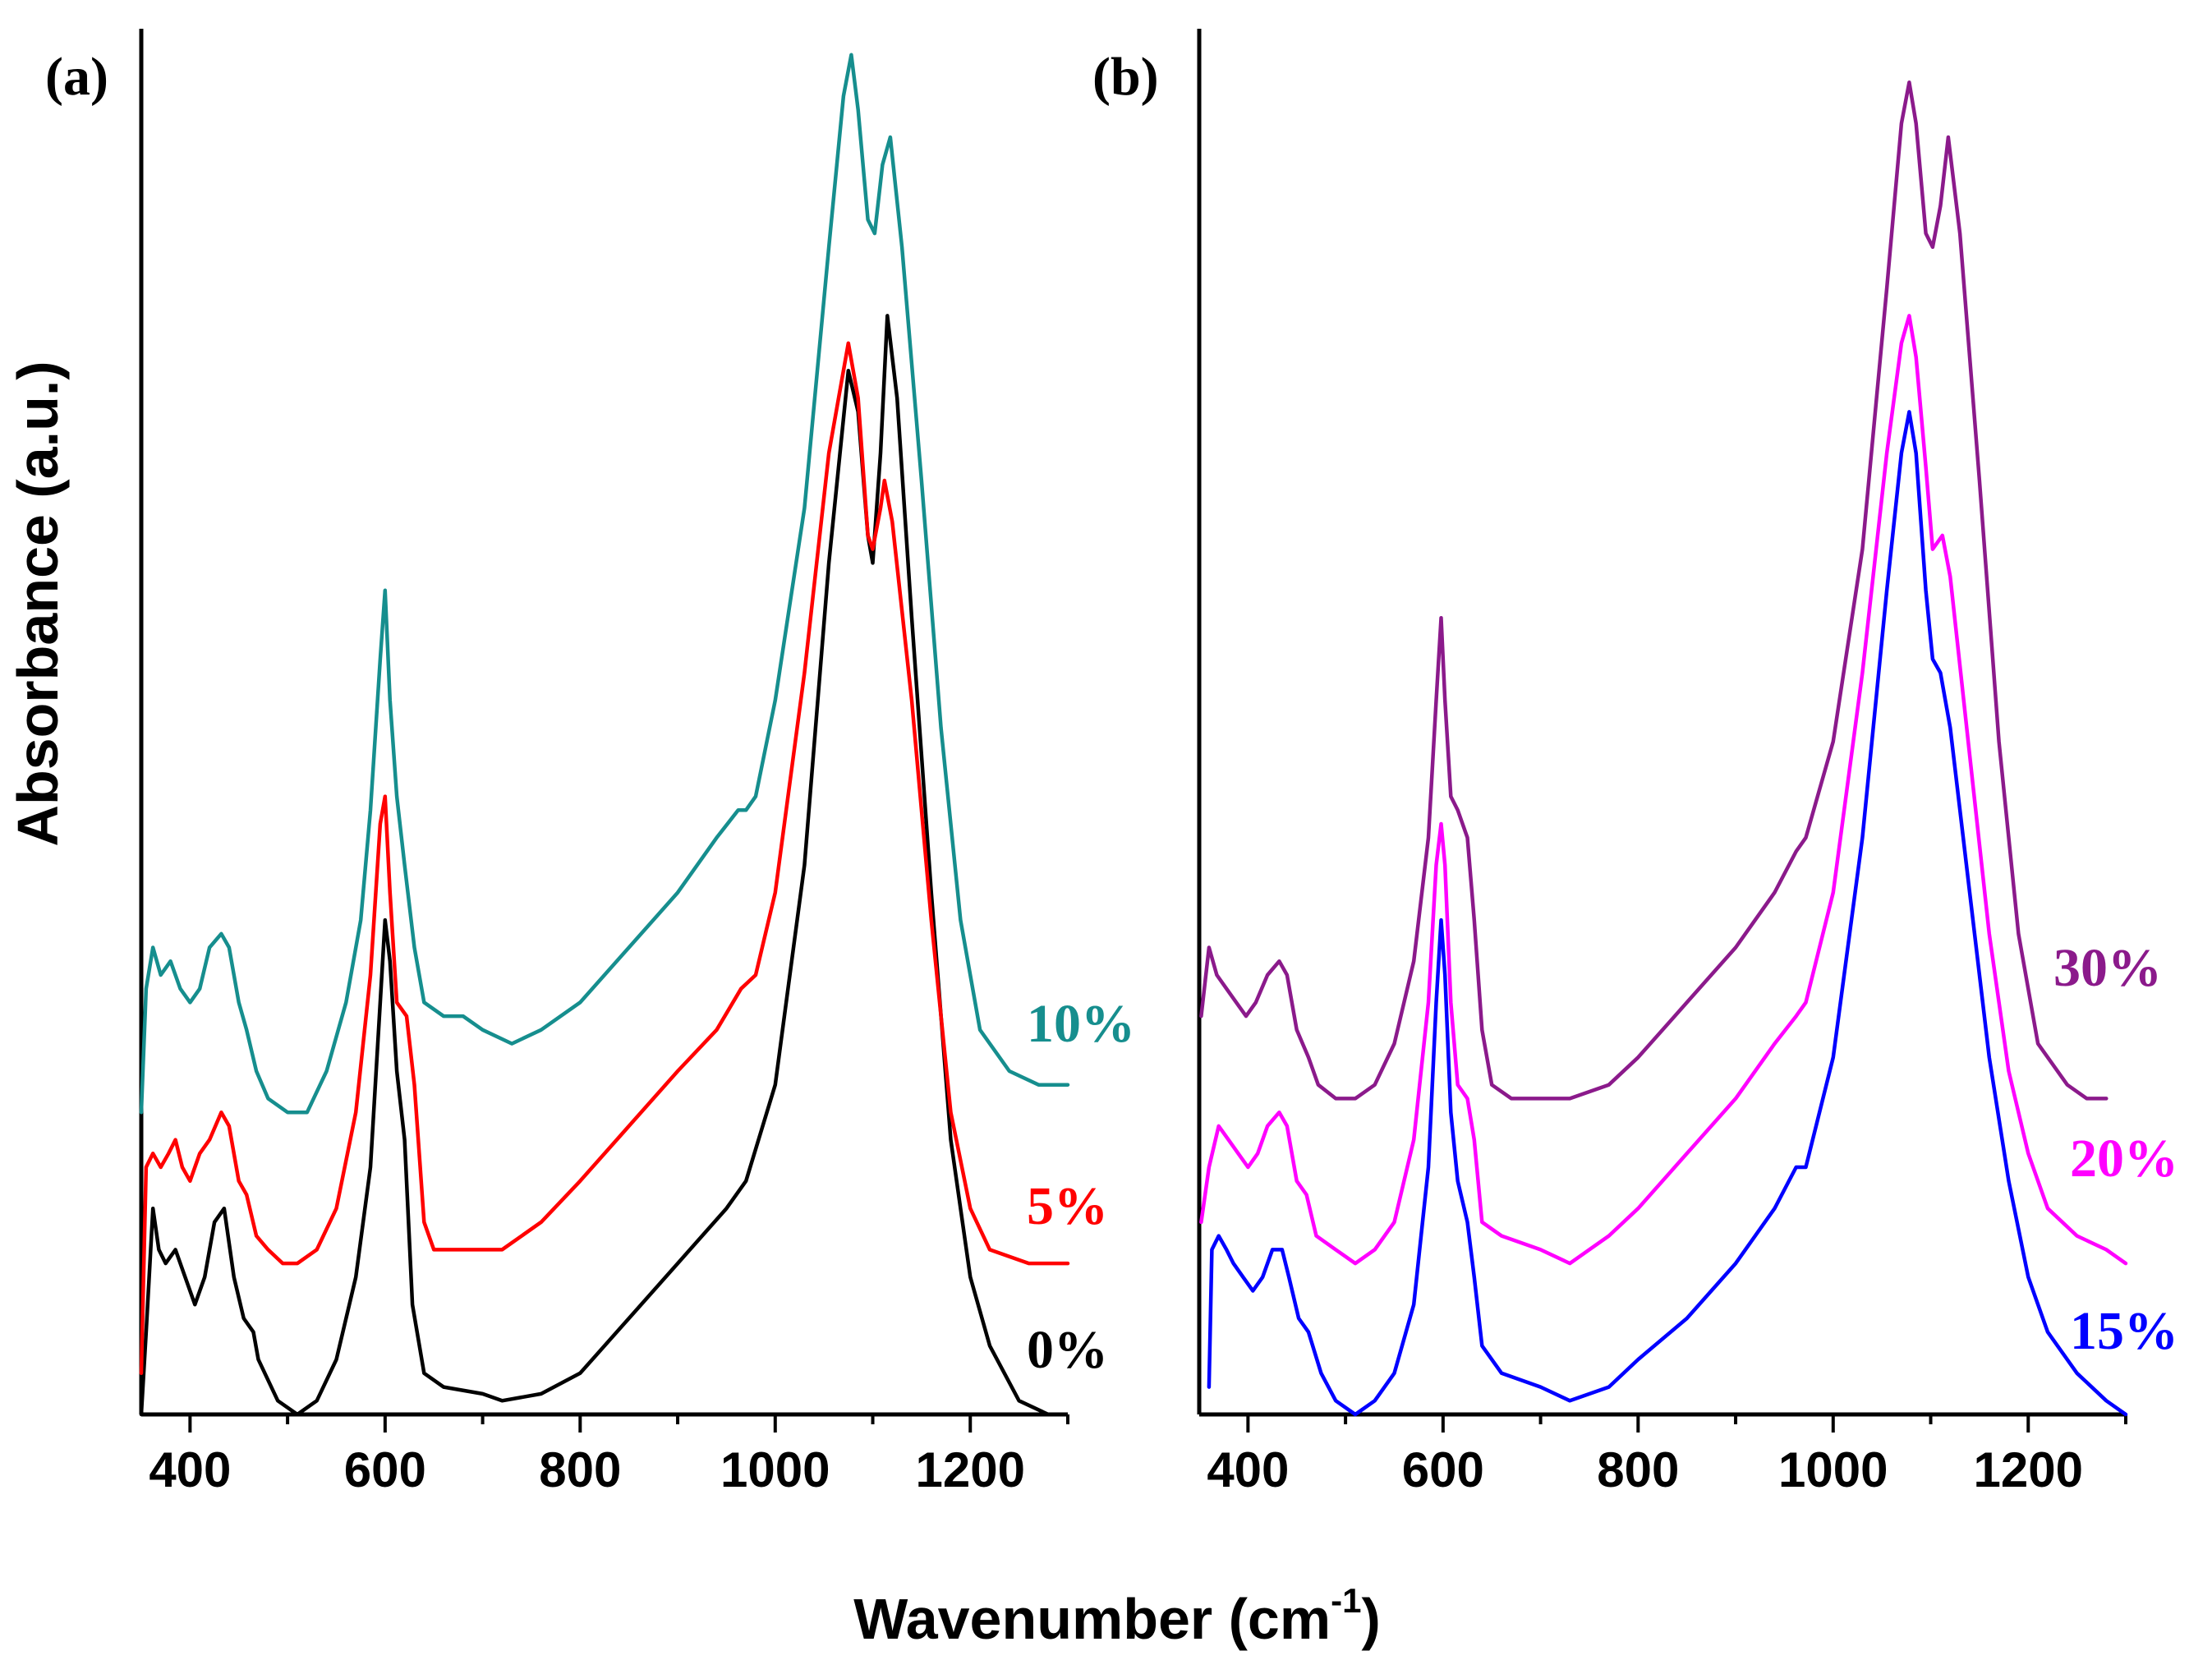  I want to click on series-label-30pct: 30%, so click(2107, 968).